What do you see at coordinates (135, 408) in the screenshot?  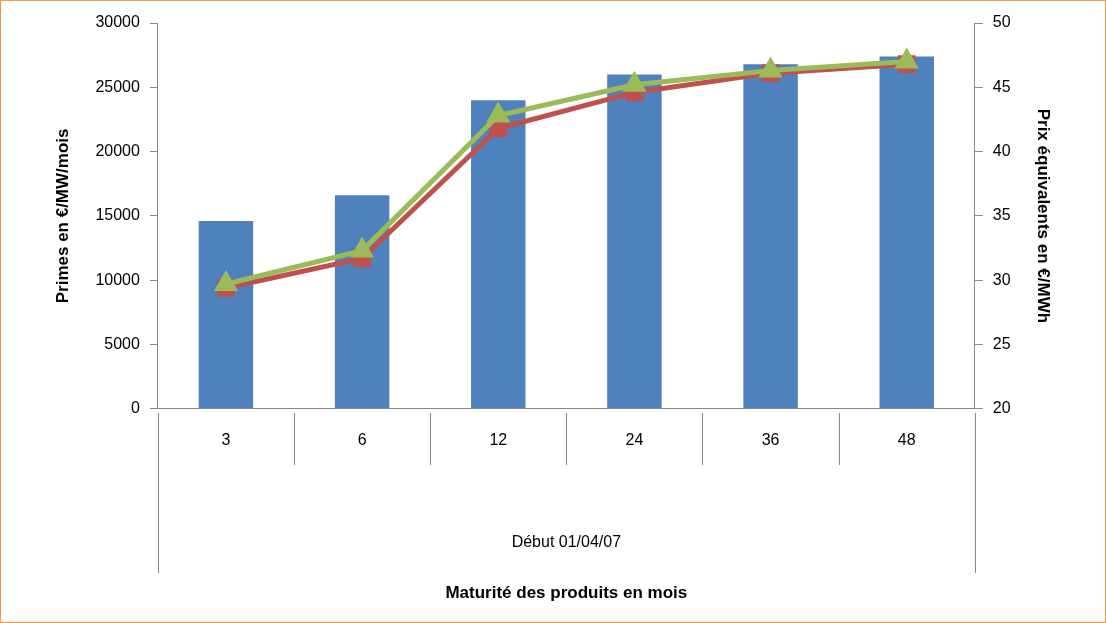 I see `y-tick-label: 0` at bounding box center [135, 408].